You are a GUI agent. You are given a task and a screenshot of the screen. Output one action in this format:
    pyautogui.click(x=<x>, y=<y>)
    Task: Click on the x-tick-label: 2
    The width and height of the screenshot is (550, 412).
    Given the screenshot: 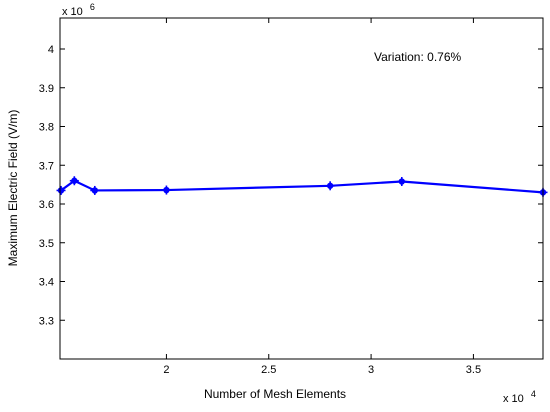 What is the action you would take?
    pyautogui.click(x=166, y=370)
    